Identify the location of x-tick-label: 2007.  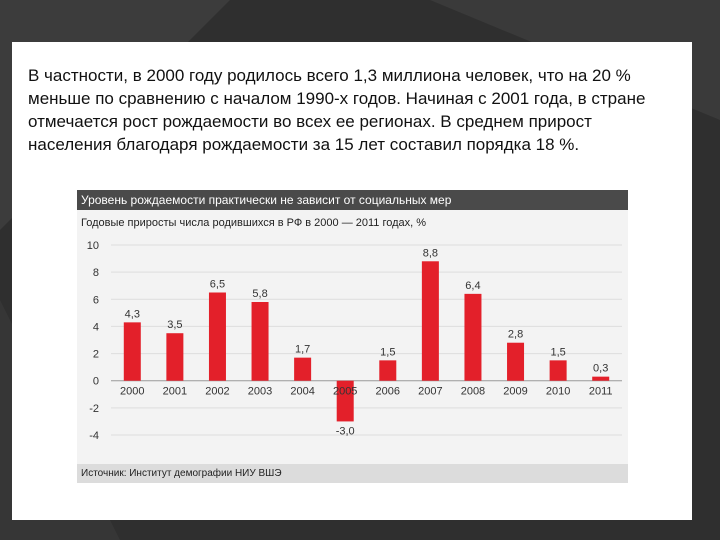
(430, 392).